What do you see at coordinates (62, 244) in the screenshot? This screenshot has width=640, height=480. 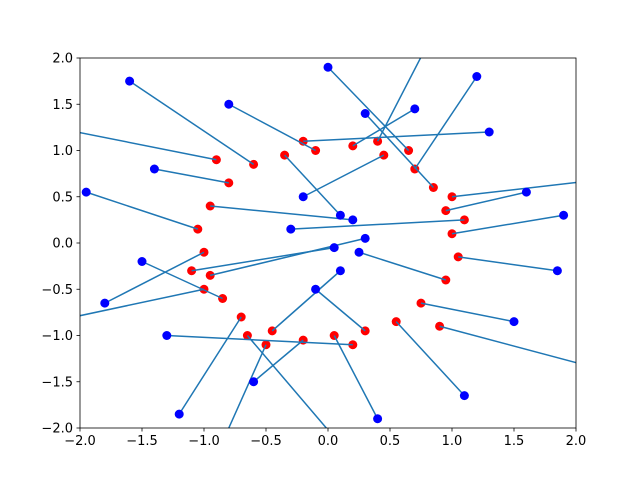 I see `y-tick-label: 0.0` at bounding box center [62, 244].